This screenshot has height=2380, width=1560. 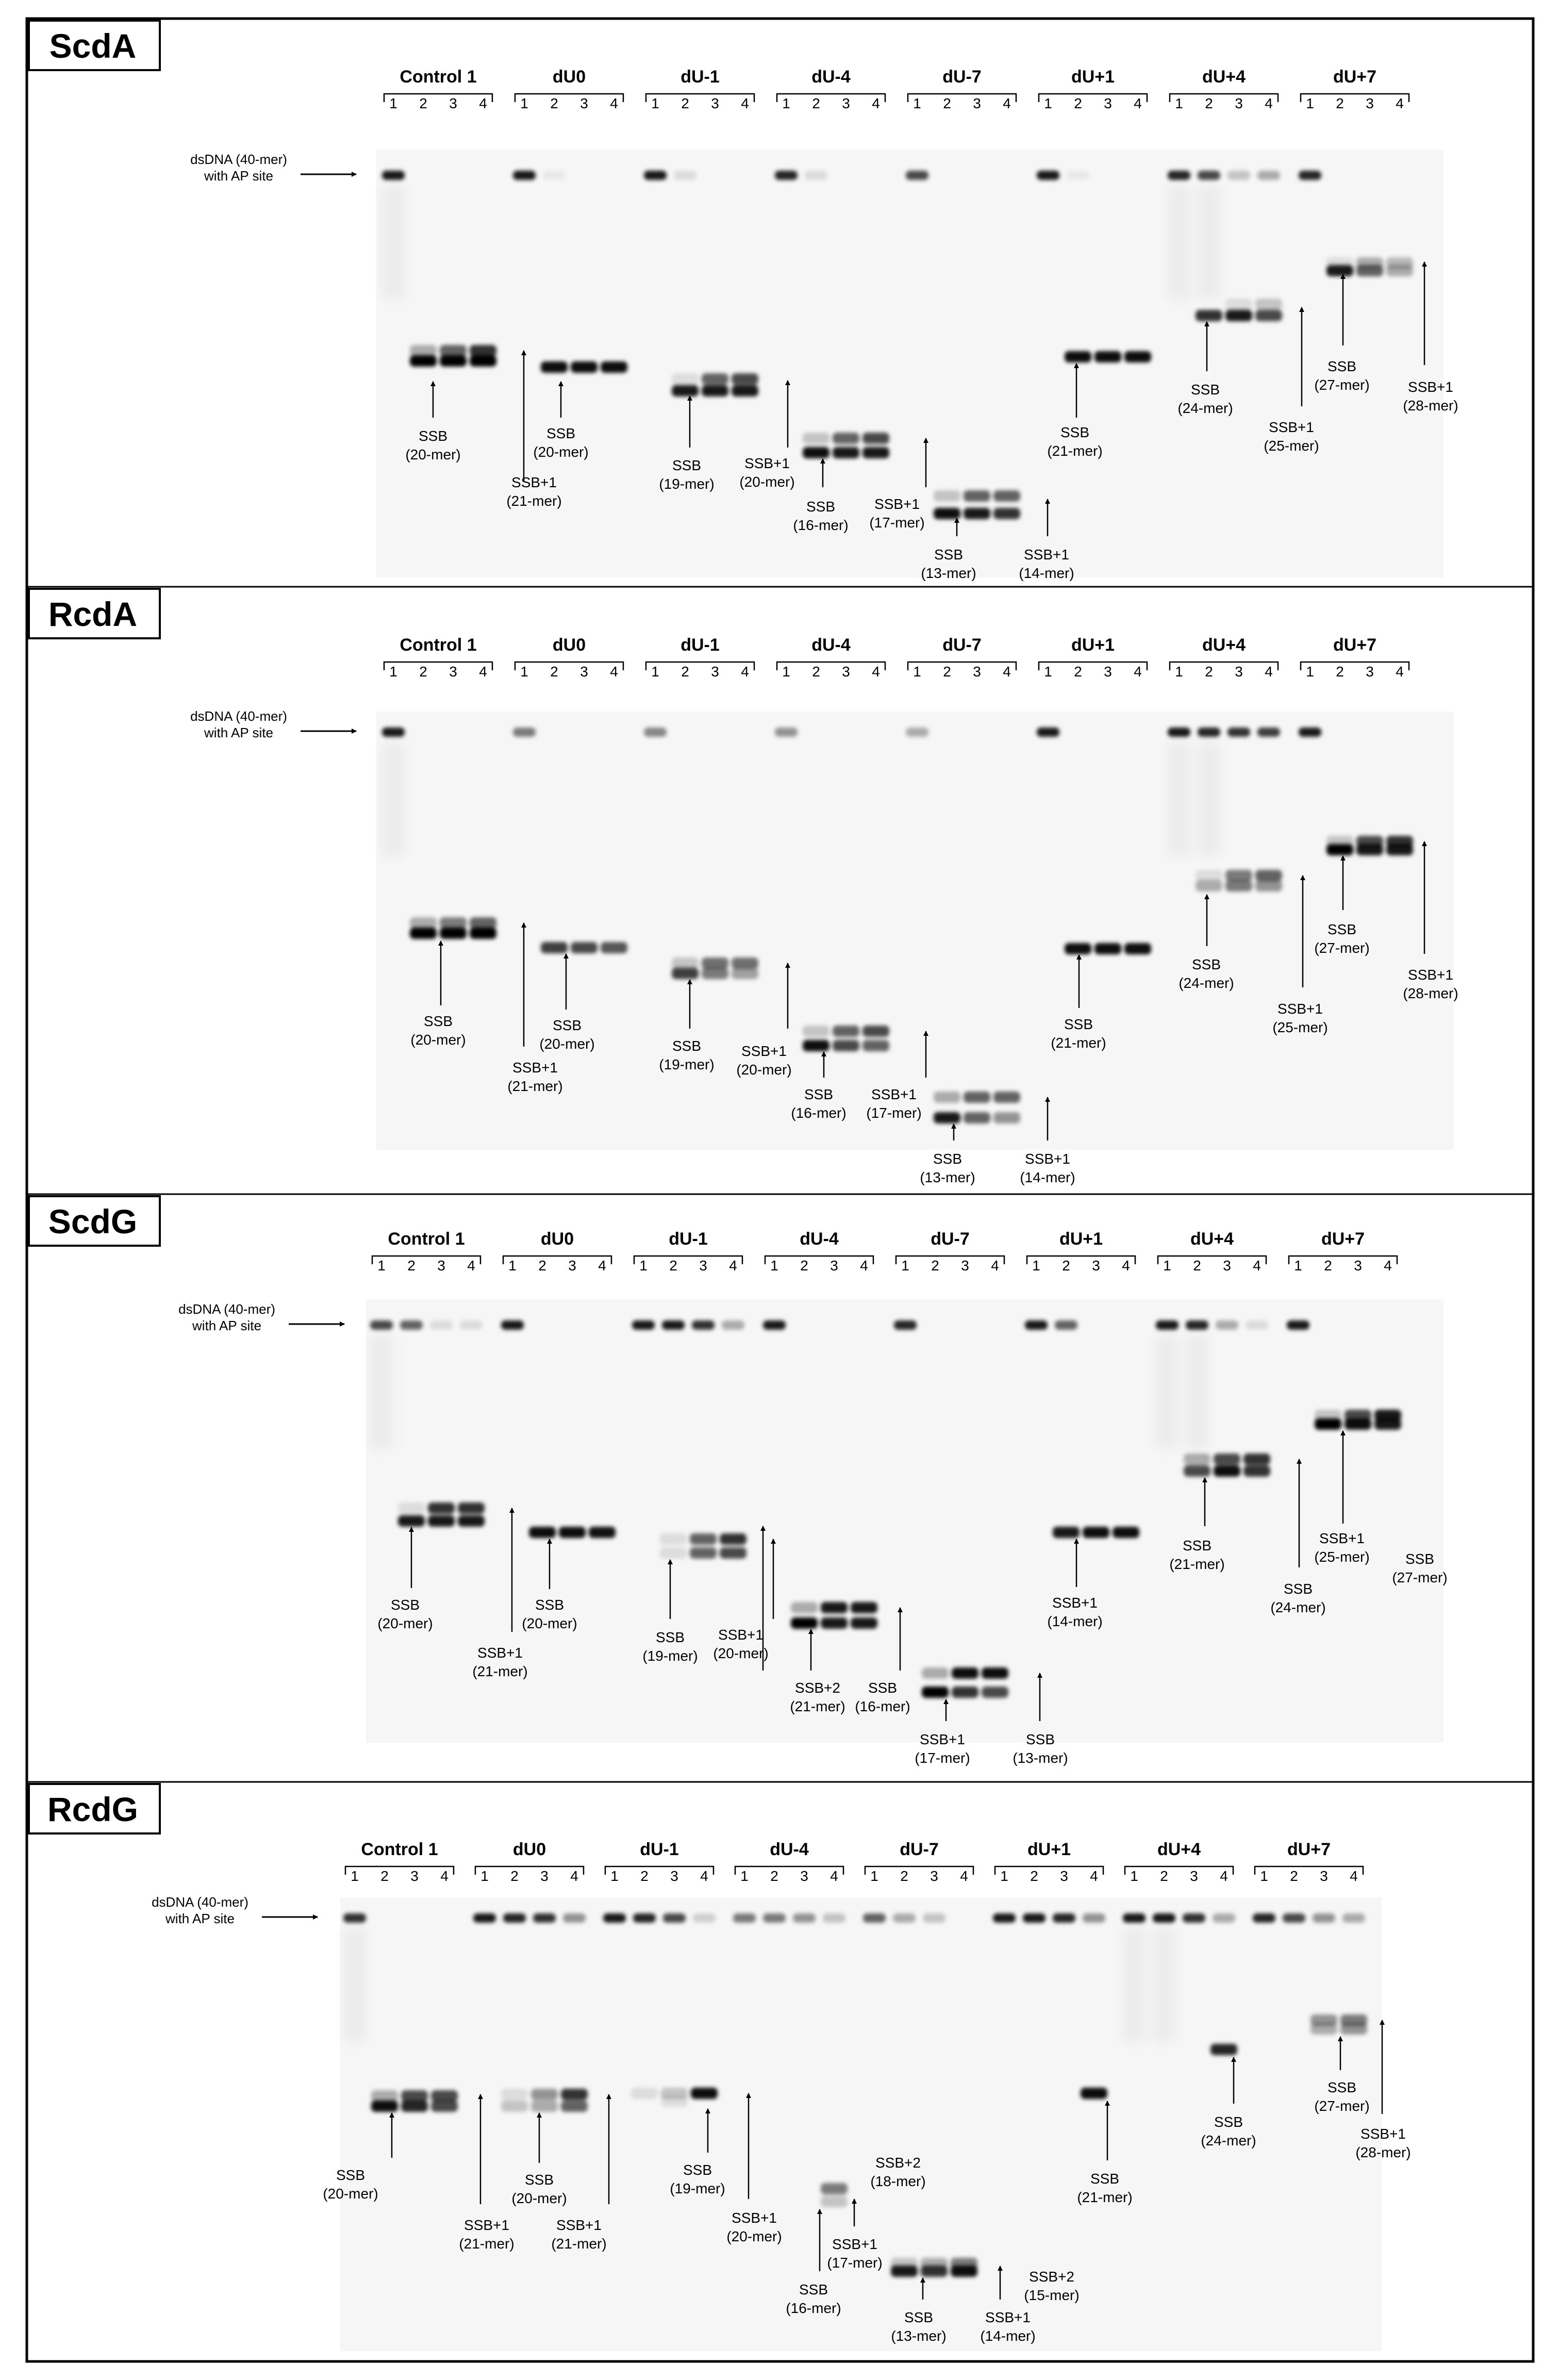 What do you see at coordinates (200, 1902) in the screenshot?
I see `dsdna-label: dsDNA (40-mer)` at bounding box center [200, 1902].